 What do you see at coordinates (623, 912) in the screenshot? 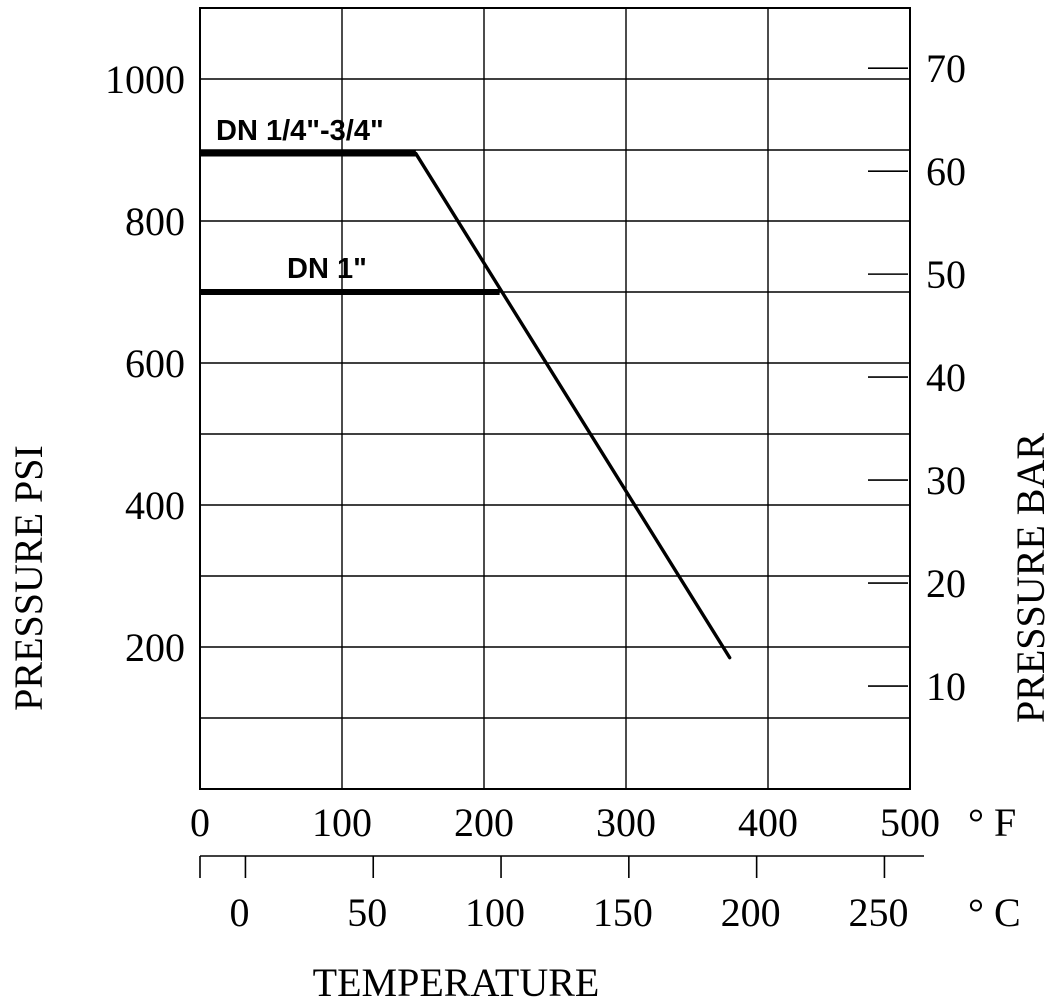
I see `x-tick-label-celsius: 150` at bounding box center [623, 912].